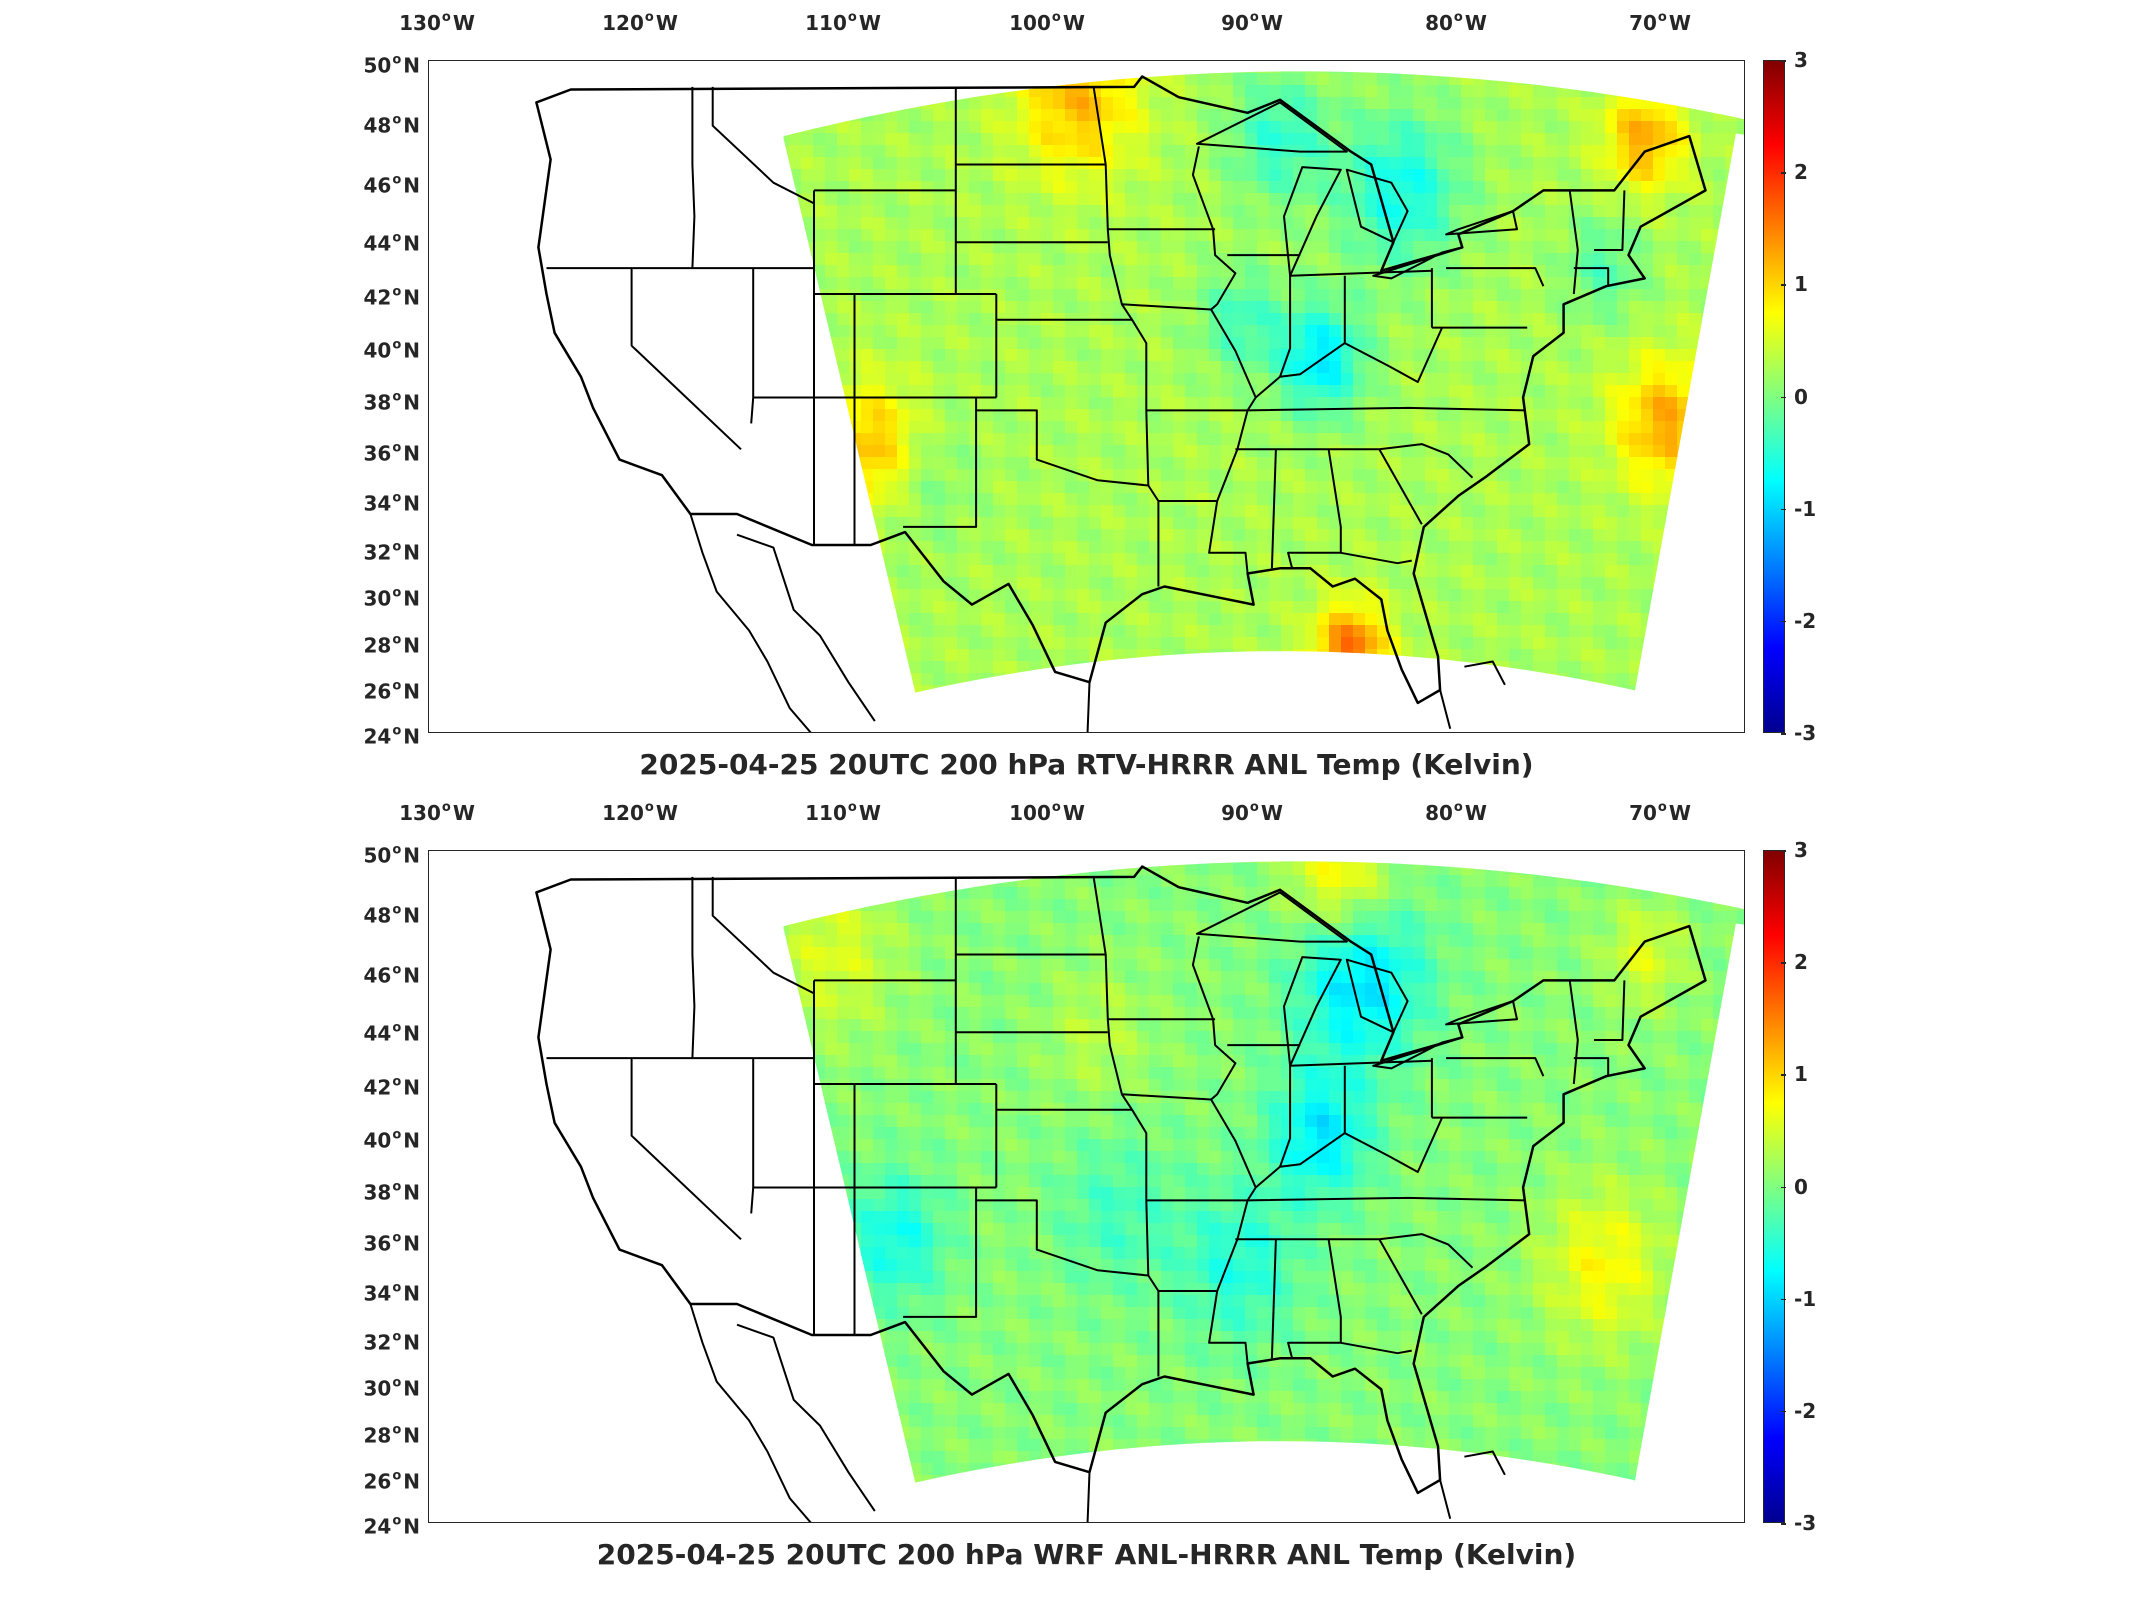  I want to click on colorbar-tick-label: -2, so click(1805, 620).